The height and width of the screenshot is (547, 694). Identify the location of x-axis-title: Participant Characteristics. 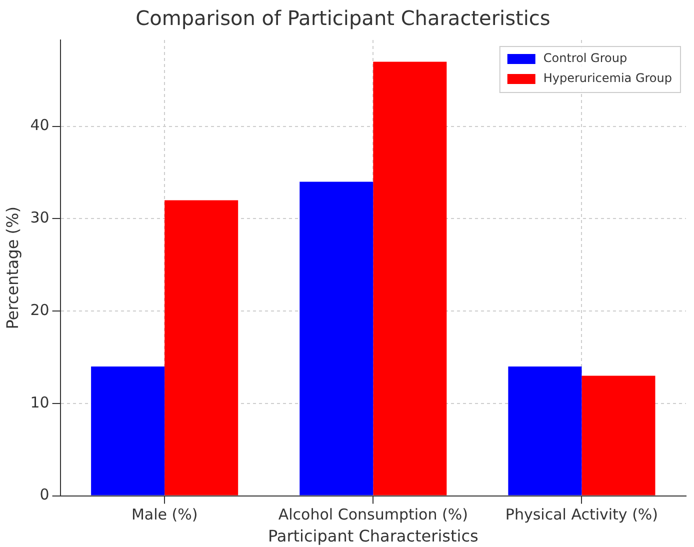
(373, 536).